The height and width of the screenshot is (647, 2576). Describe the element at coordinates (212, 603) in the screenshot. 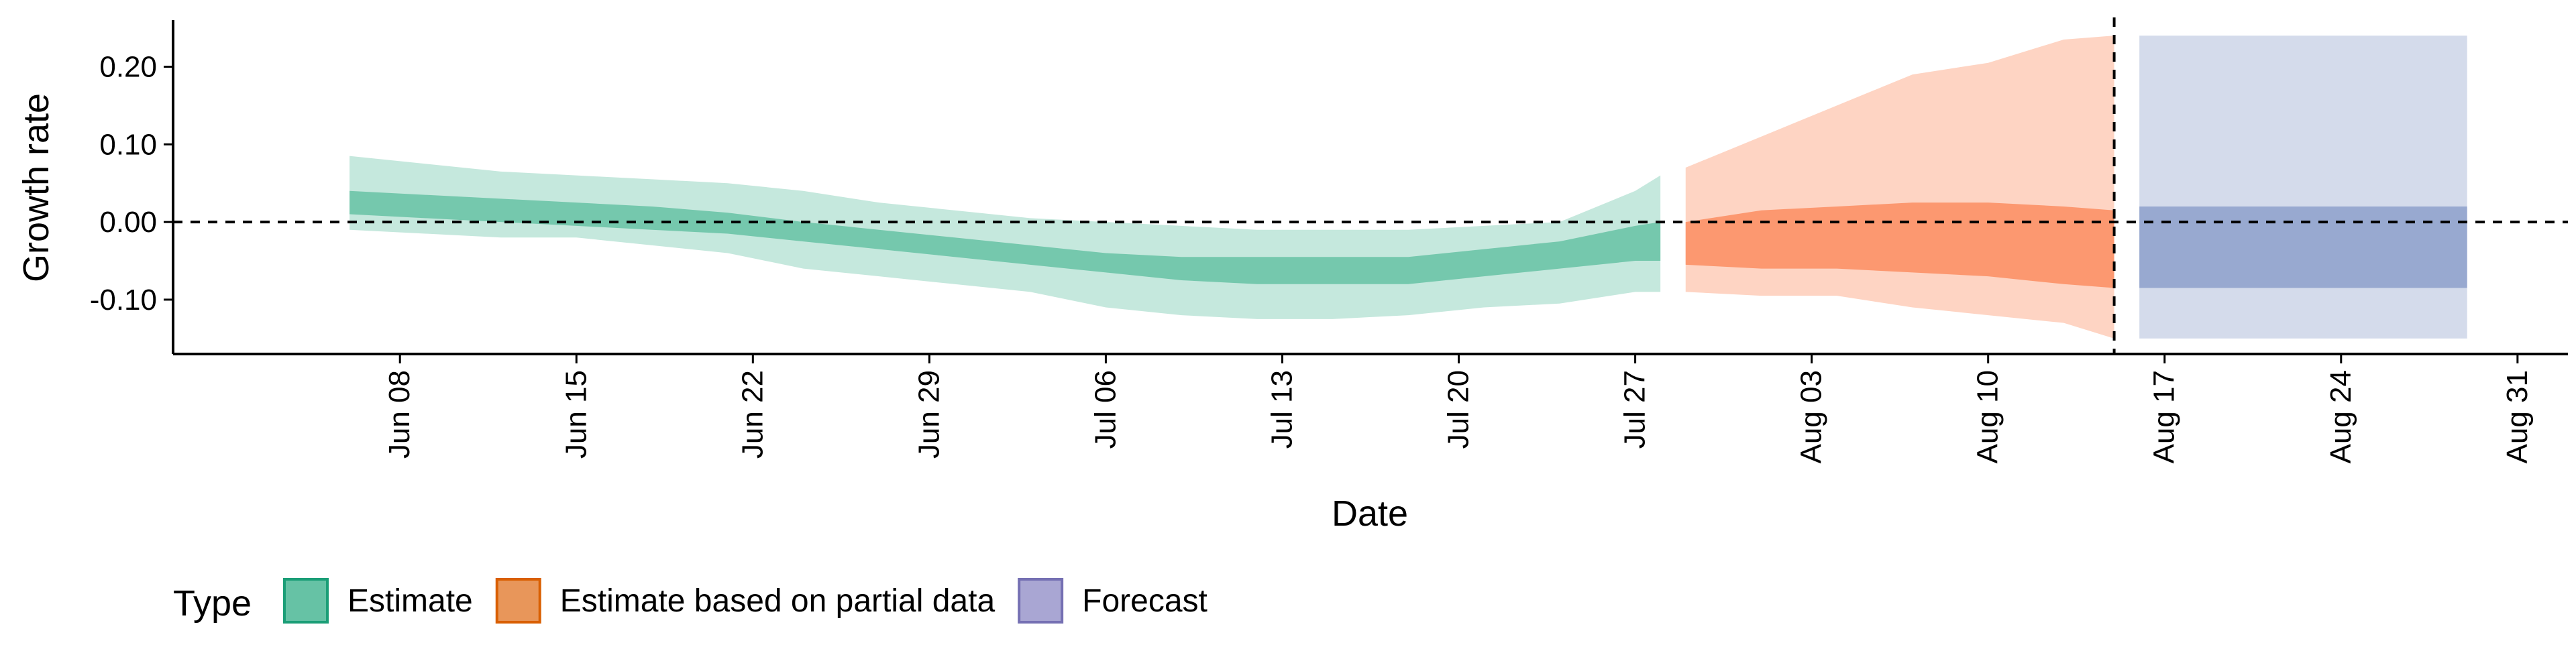

I see `legend-title: Type` at that location.